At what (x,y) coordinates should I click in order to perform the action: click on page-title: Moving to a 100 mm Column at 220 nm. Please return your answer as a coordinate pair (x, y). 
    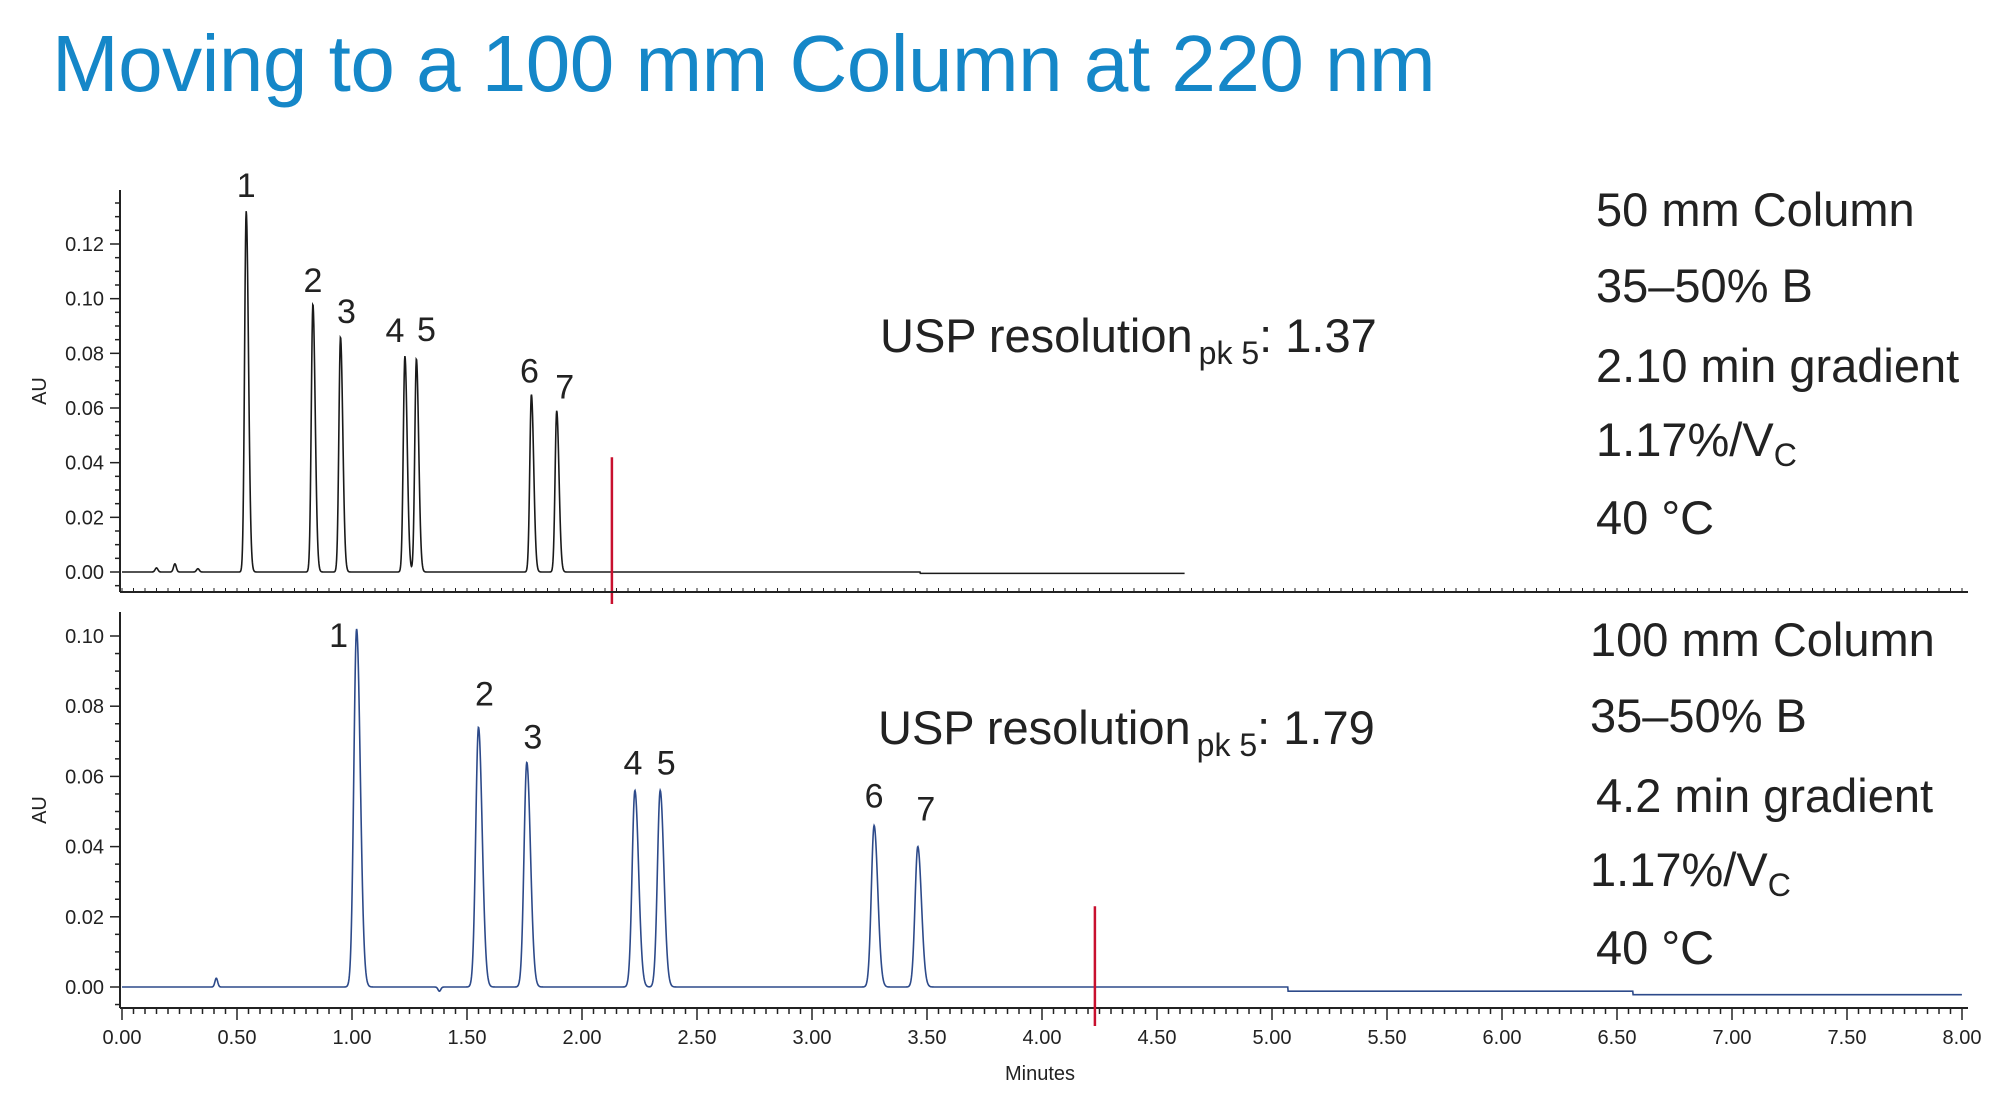
    Looking at the image, I should click on (744, 63).